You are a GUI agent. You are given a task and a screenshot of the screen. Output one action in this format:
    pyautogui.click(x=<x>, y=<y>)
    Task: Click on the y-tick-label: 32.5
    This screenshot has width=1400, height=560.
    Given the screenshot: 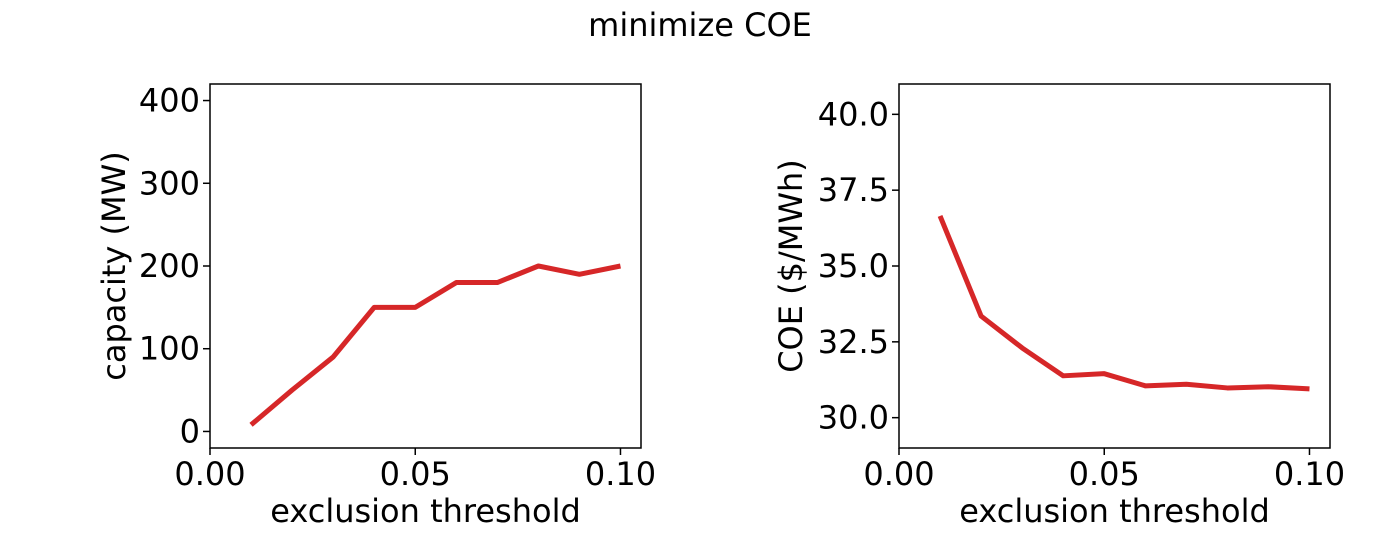 What is the action you would take?
    pyautogui.click(x=853, y=342)
    